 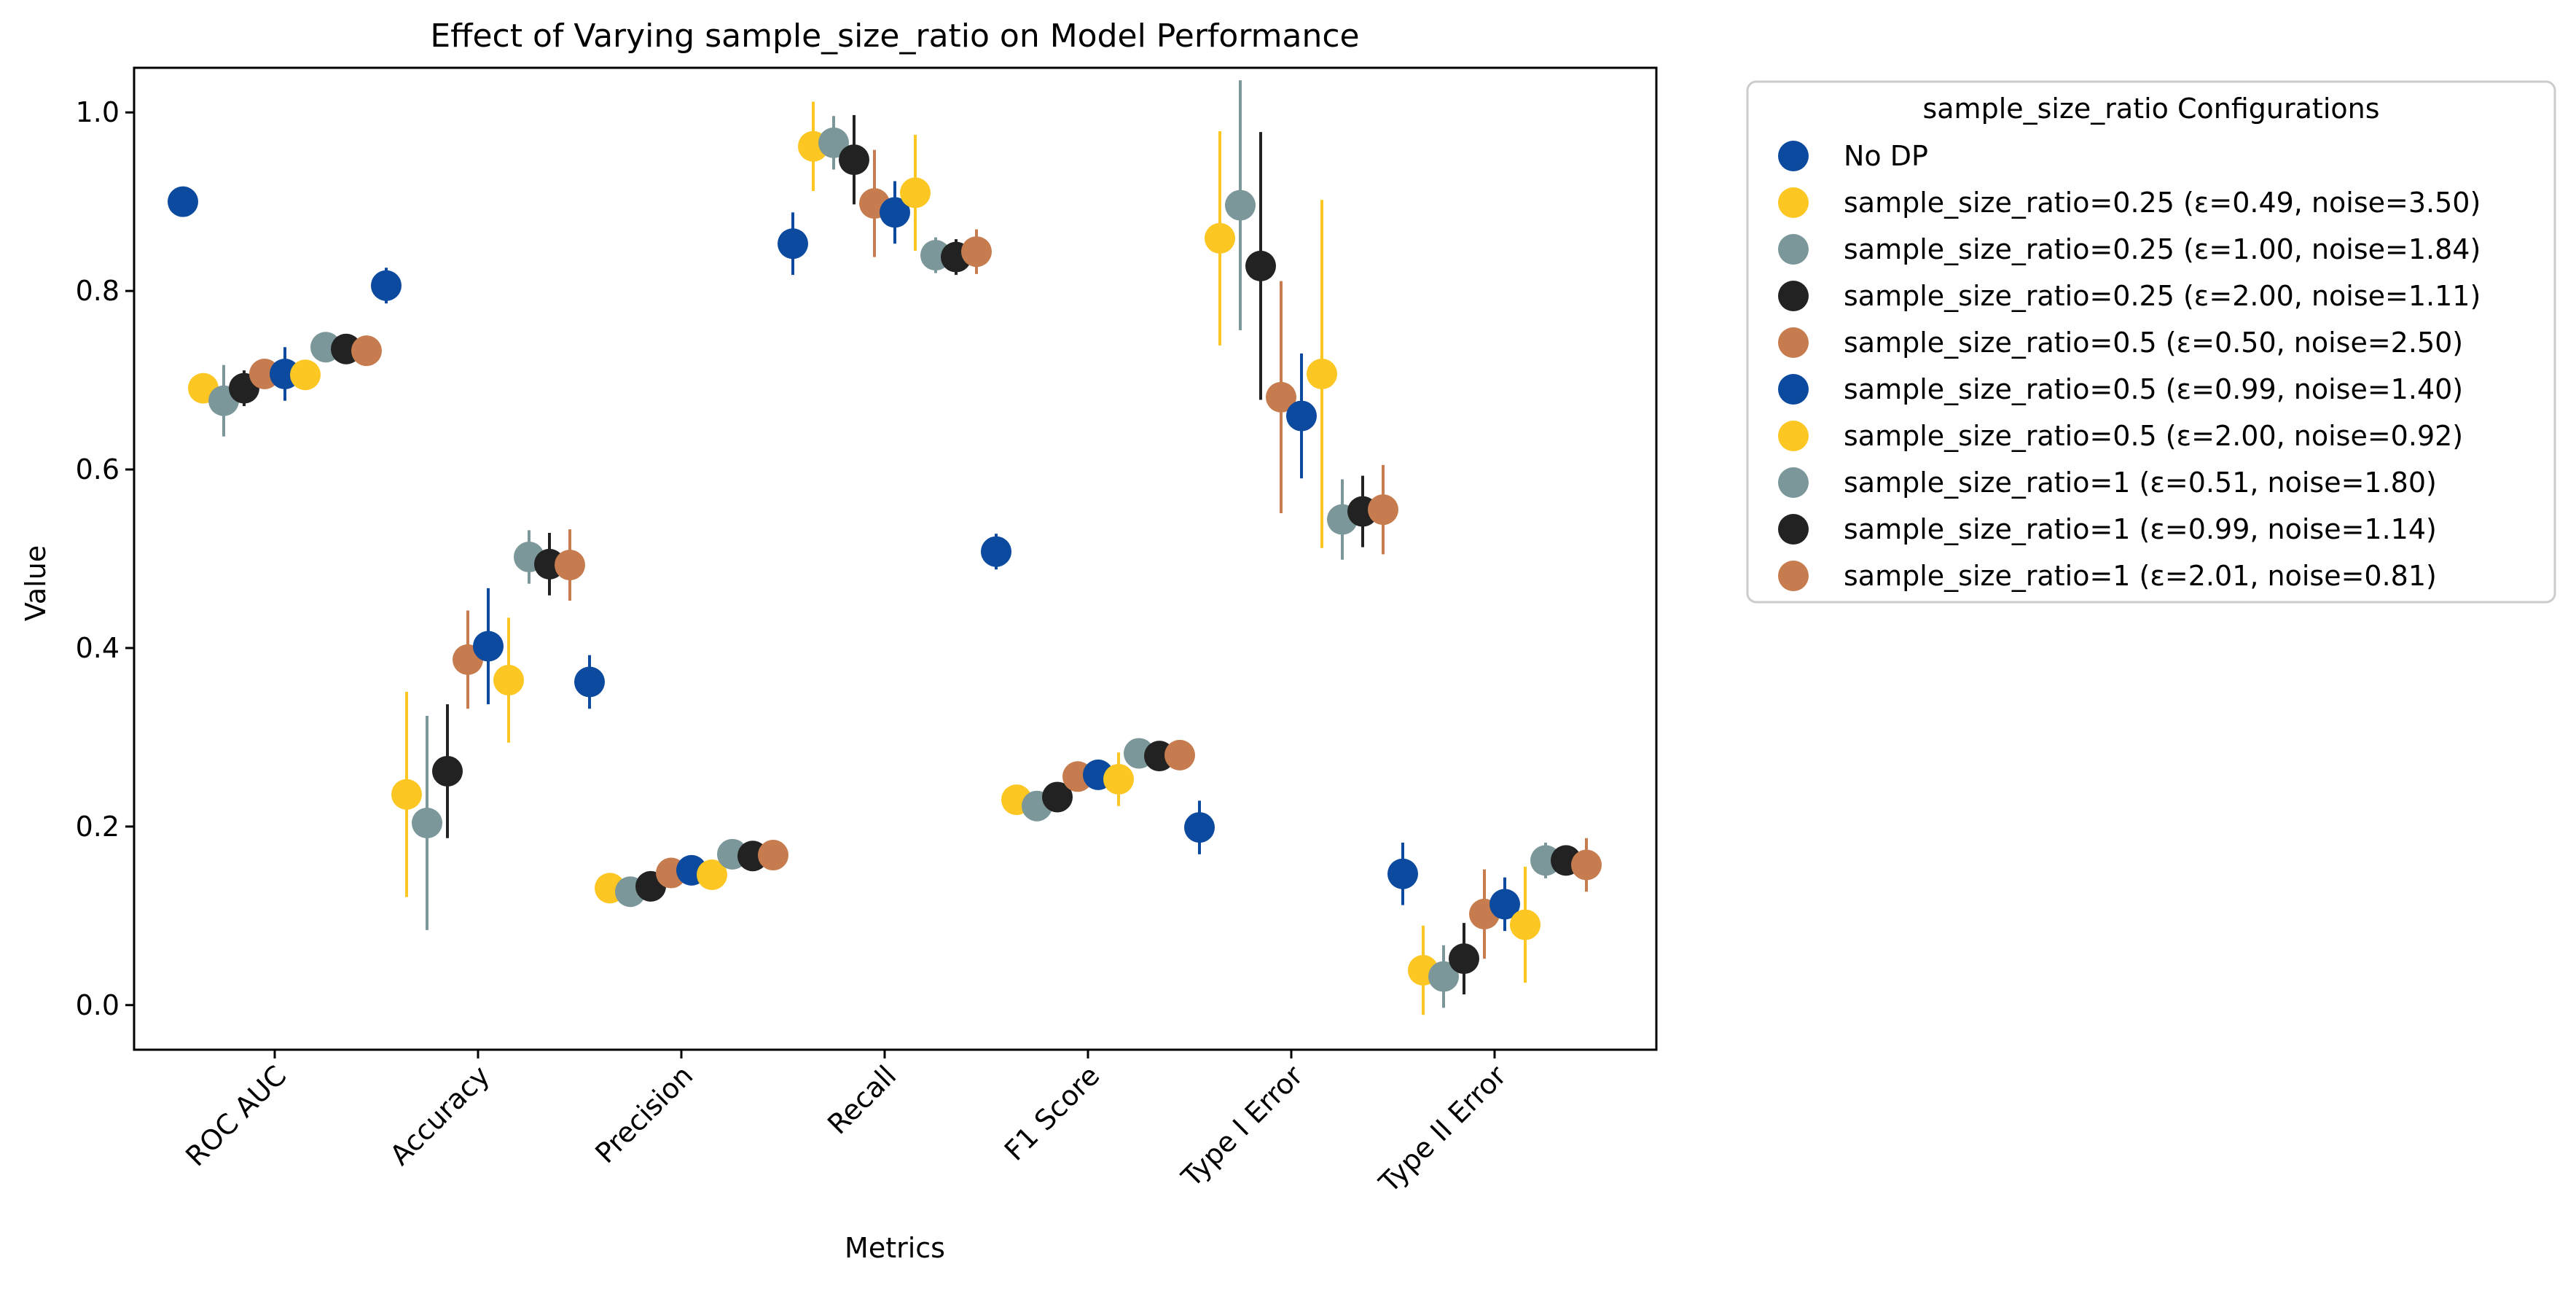 I want to click on y-tick-label: 0.2, so click(x=98, y=827).